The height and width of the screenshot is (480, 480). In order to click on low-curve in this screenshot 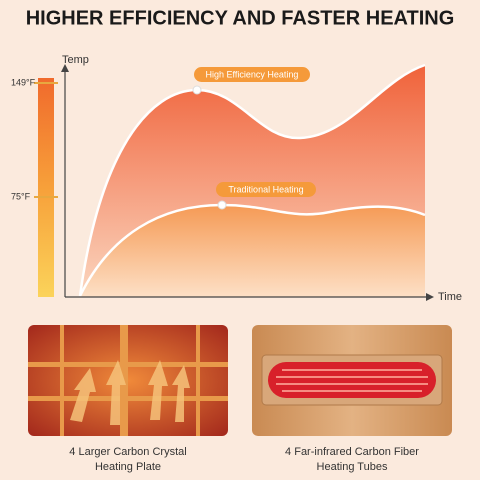, I will do `click(252, 250)`.